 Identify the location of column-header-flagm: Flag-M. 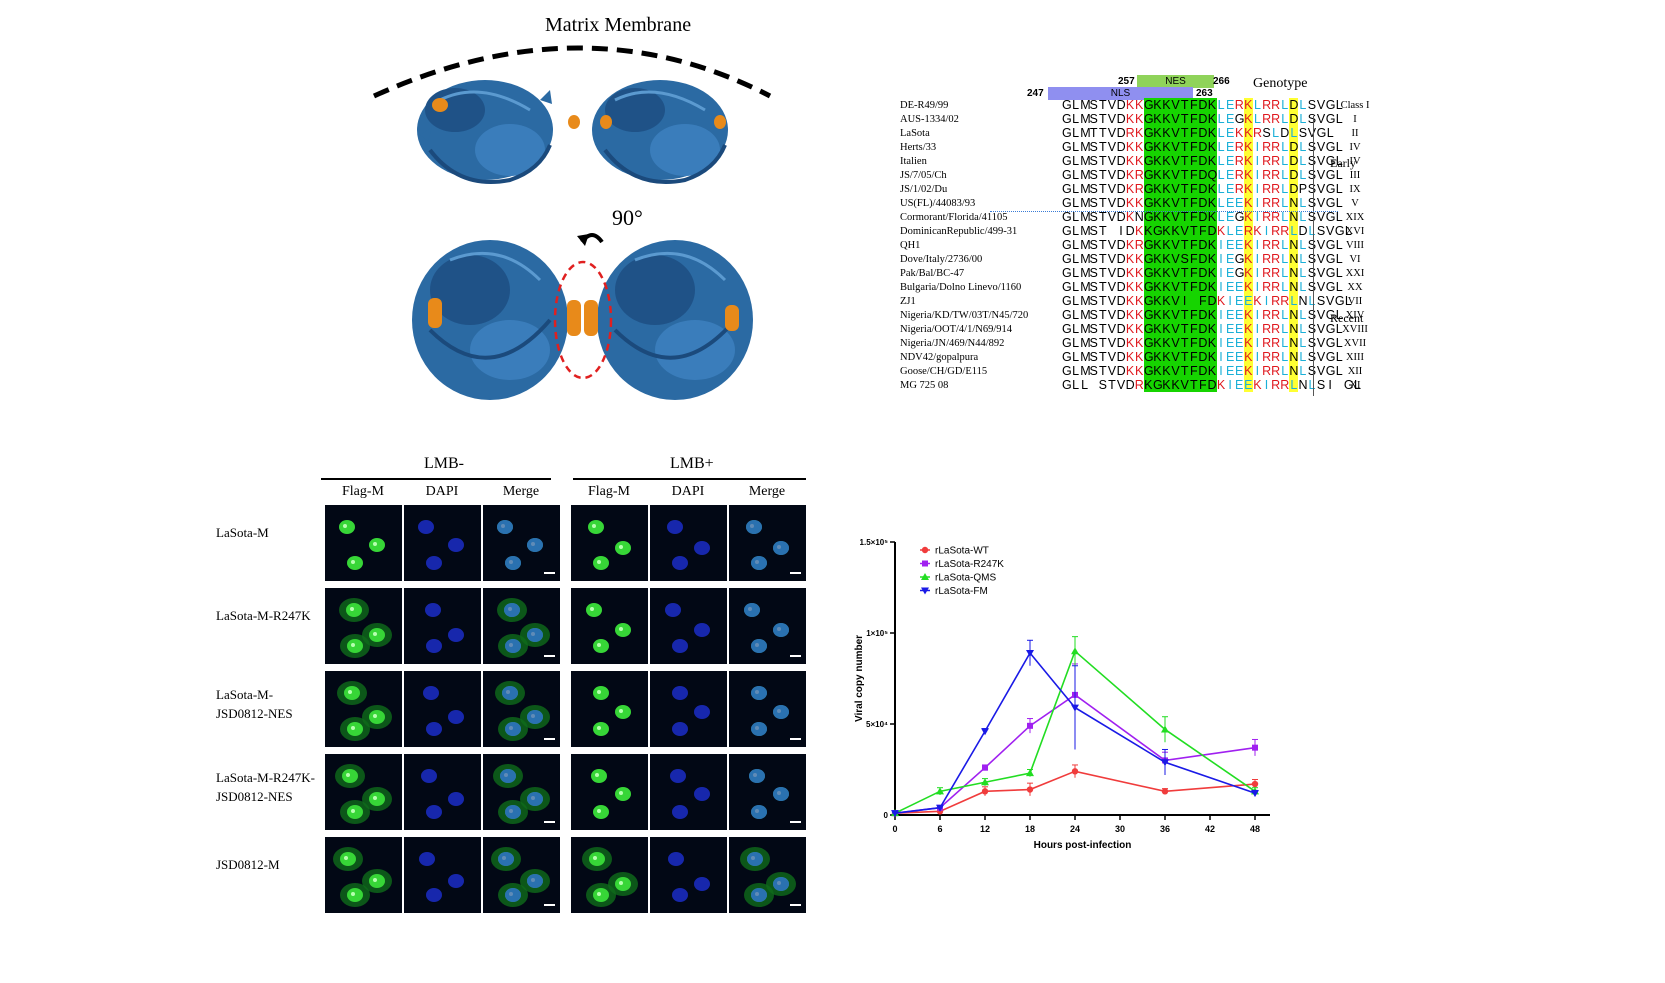
(609, 491).